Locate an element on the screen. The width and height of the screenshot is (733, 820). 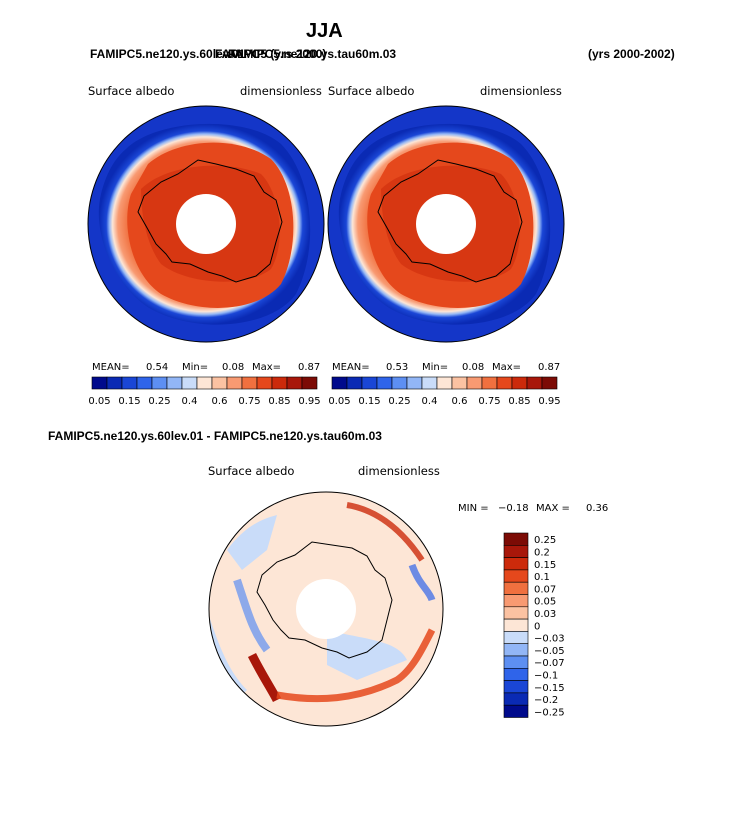
colorbar-tick-label: −0.07 is located at coordinates (549, 663).